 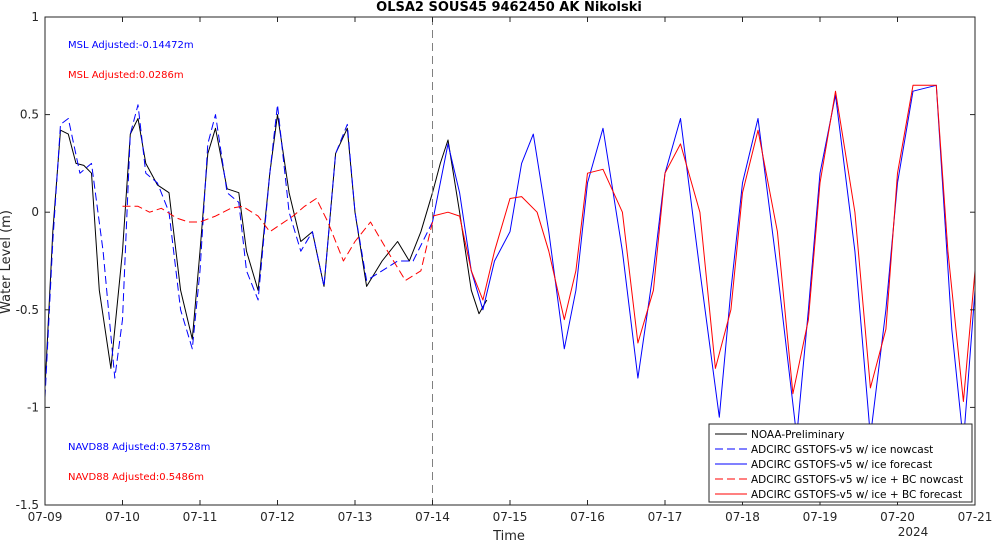 What do you see at coordinates (842, 450) in the screenshot?
I see `legend-label: ADCIRC GSTOFS-v5 w/ ice nowcast` at bounding box center [842, 450].